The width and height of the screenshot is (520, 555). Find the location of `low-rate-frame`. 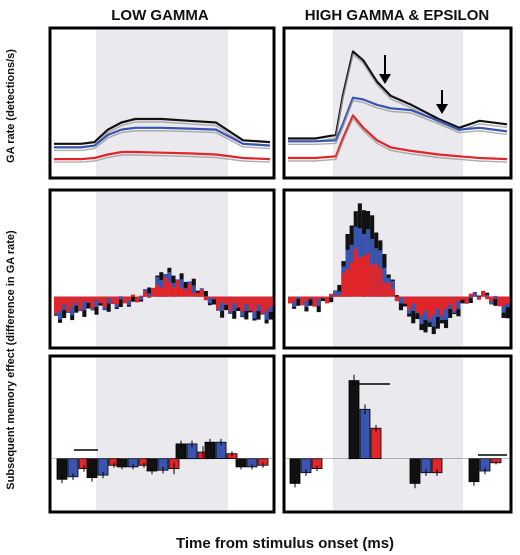

low-rate-frame is located at coordinates (162, 103).